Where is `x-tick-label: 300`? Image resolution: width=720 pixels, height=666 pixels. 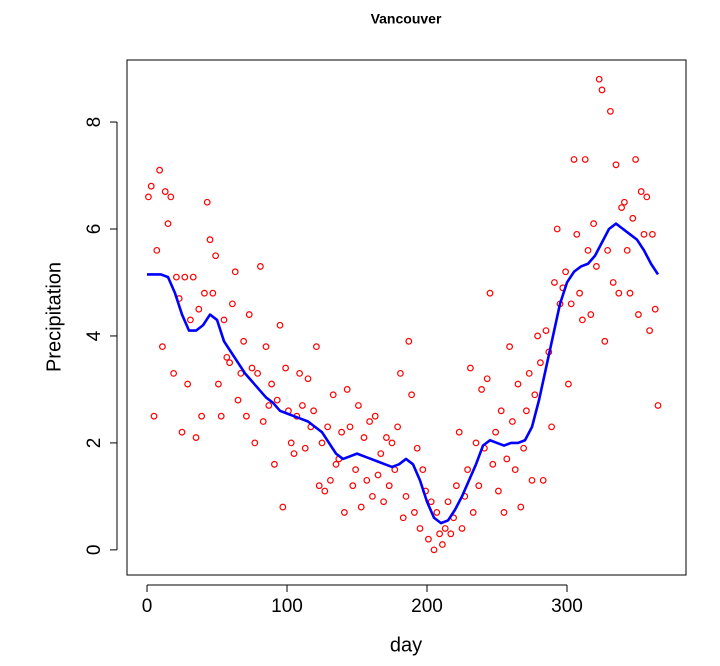
x-tick-label: 300 is located at coordinates (567, 606).